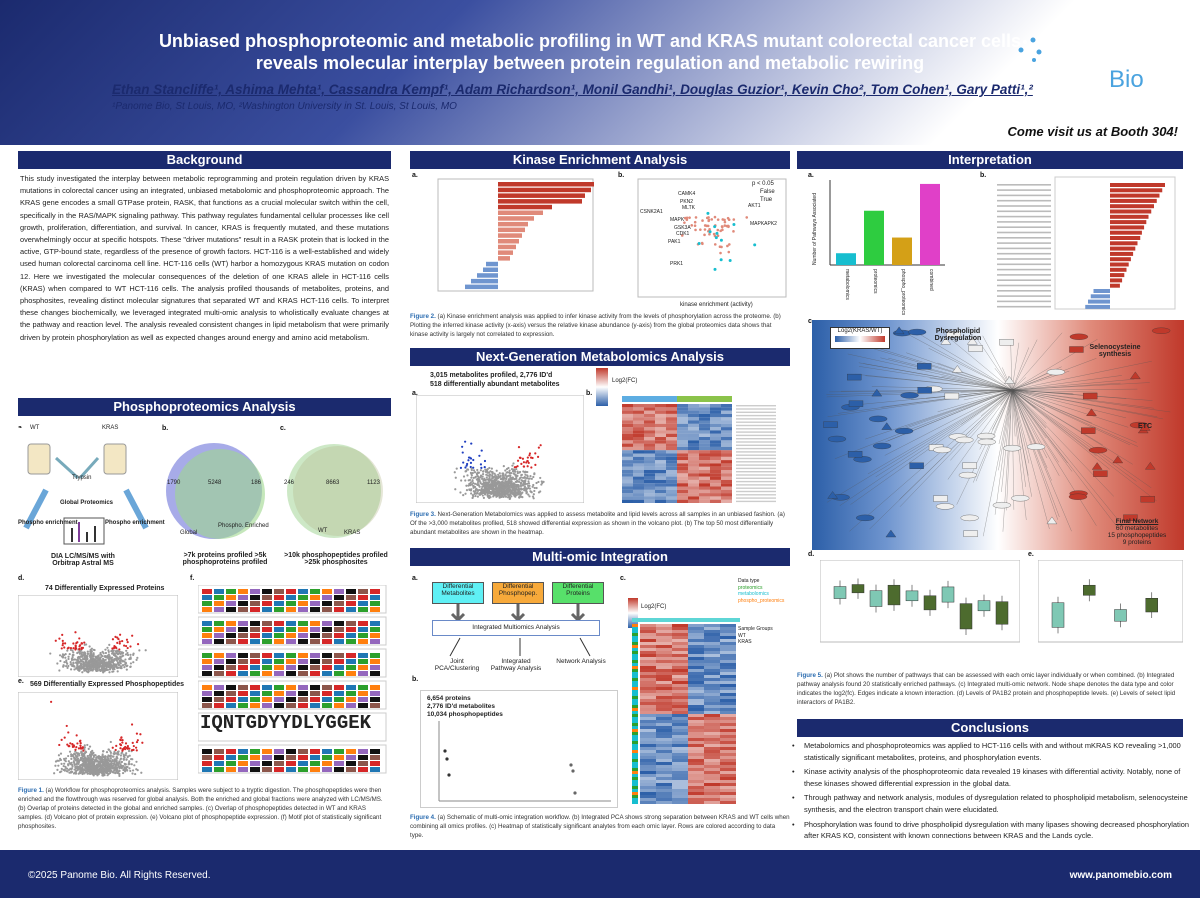  I want to click on website-link: www.panomebio.com, so click(1120, 875).